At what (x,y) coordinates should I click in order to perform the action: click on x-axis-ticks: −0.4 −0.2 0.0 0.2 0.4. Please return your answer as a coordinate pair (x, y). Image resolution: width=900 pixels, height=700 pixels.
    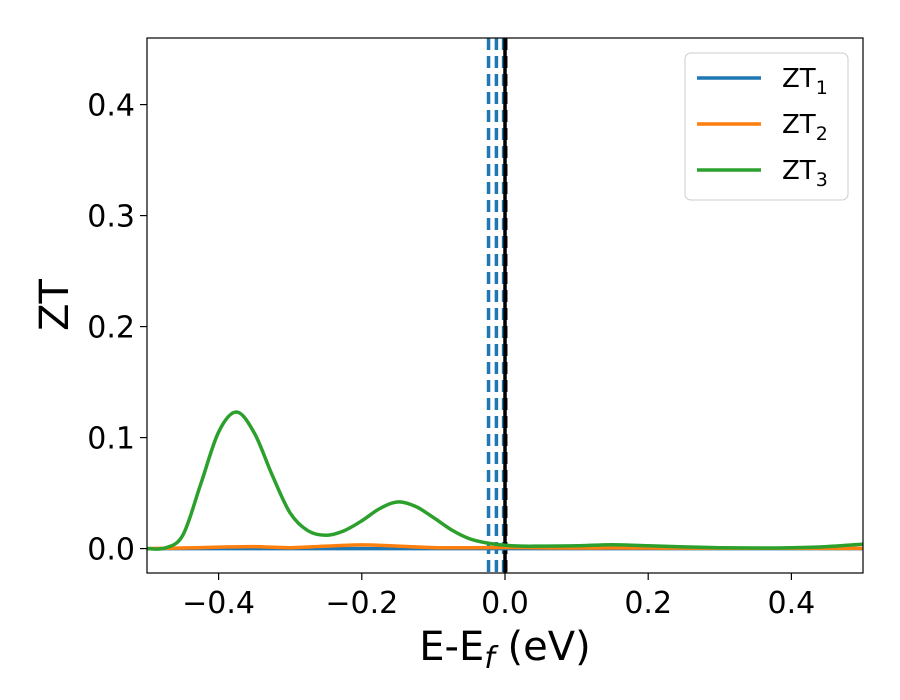
    Looking at the image, I should click on (498, 597).